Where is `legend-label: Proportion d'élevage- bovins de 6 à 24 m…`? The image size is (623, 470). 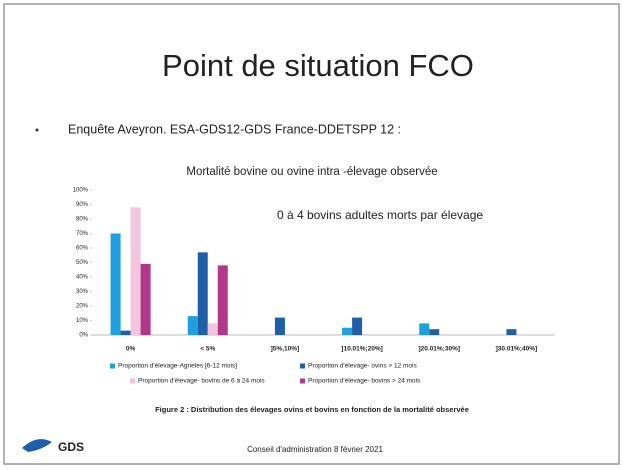 legend-label: Proportion d'élevage- bovins de 6 à 24 m… is located at coordinates (201, 381).